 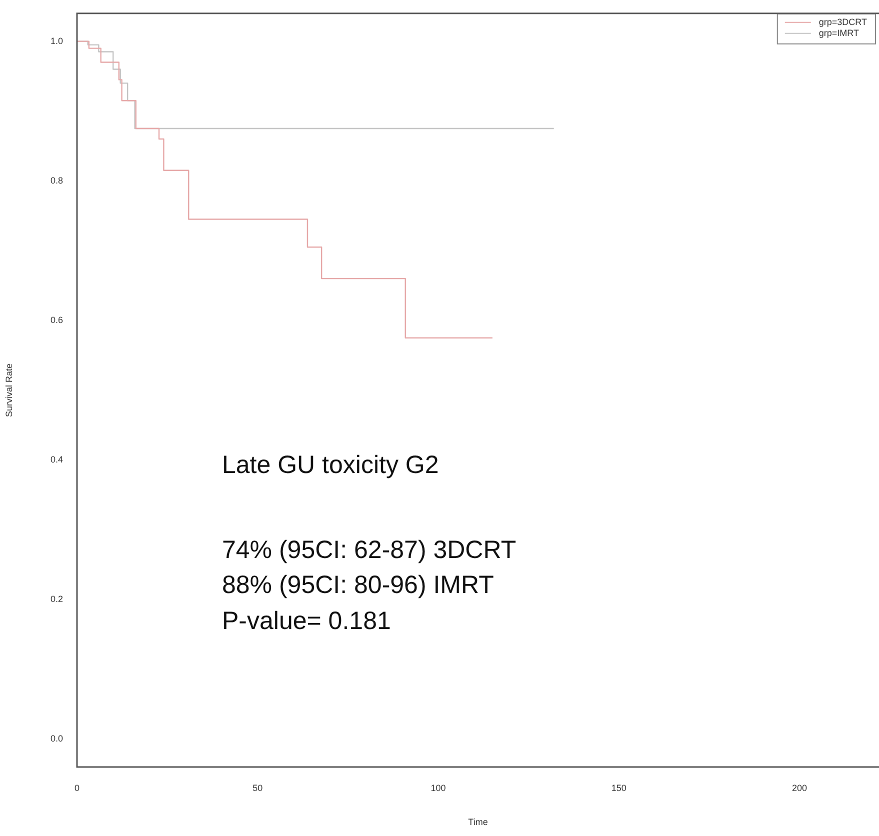 What do you see at coordinates (478, 822) in the screenshot?
I see `x-axis-title: Time` at bounding box center [478, 822].